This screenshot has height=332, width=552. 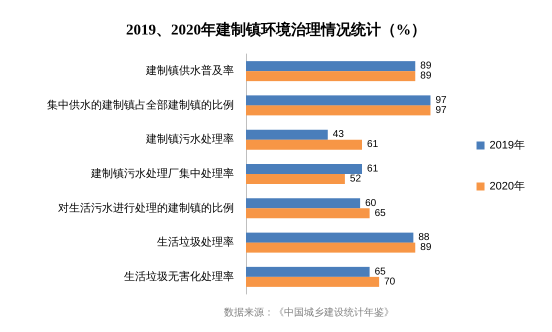 I want to click on source-note: 数据来源：《中国城乡建设统计年鉴》, so click(x=309, y=312).